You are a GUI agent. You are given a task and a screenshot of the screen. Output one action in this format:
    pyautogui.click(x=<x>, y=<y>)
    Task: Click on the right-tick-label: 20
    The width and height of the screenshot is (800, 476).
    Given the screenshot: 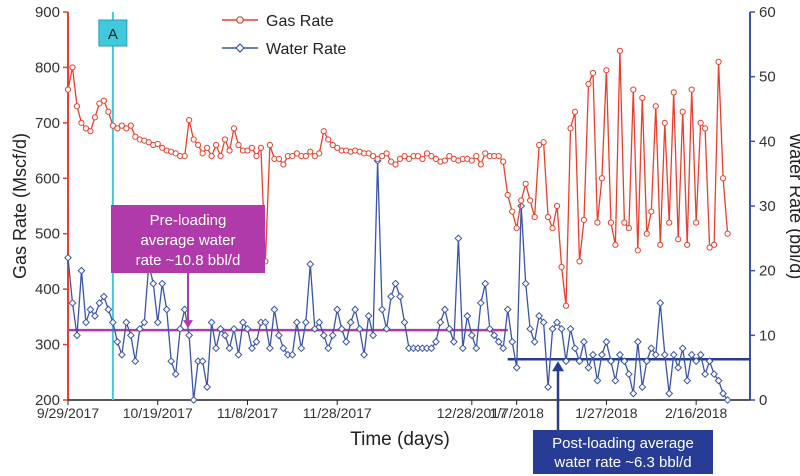 What is the action you would take?
    pyautogui.click(x=767, y=271)
    